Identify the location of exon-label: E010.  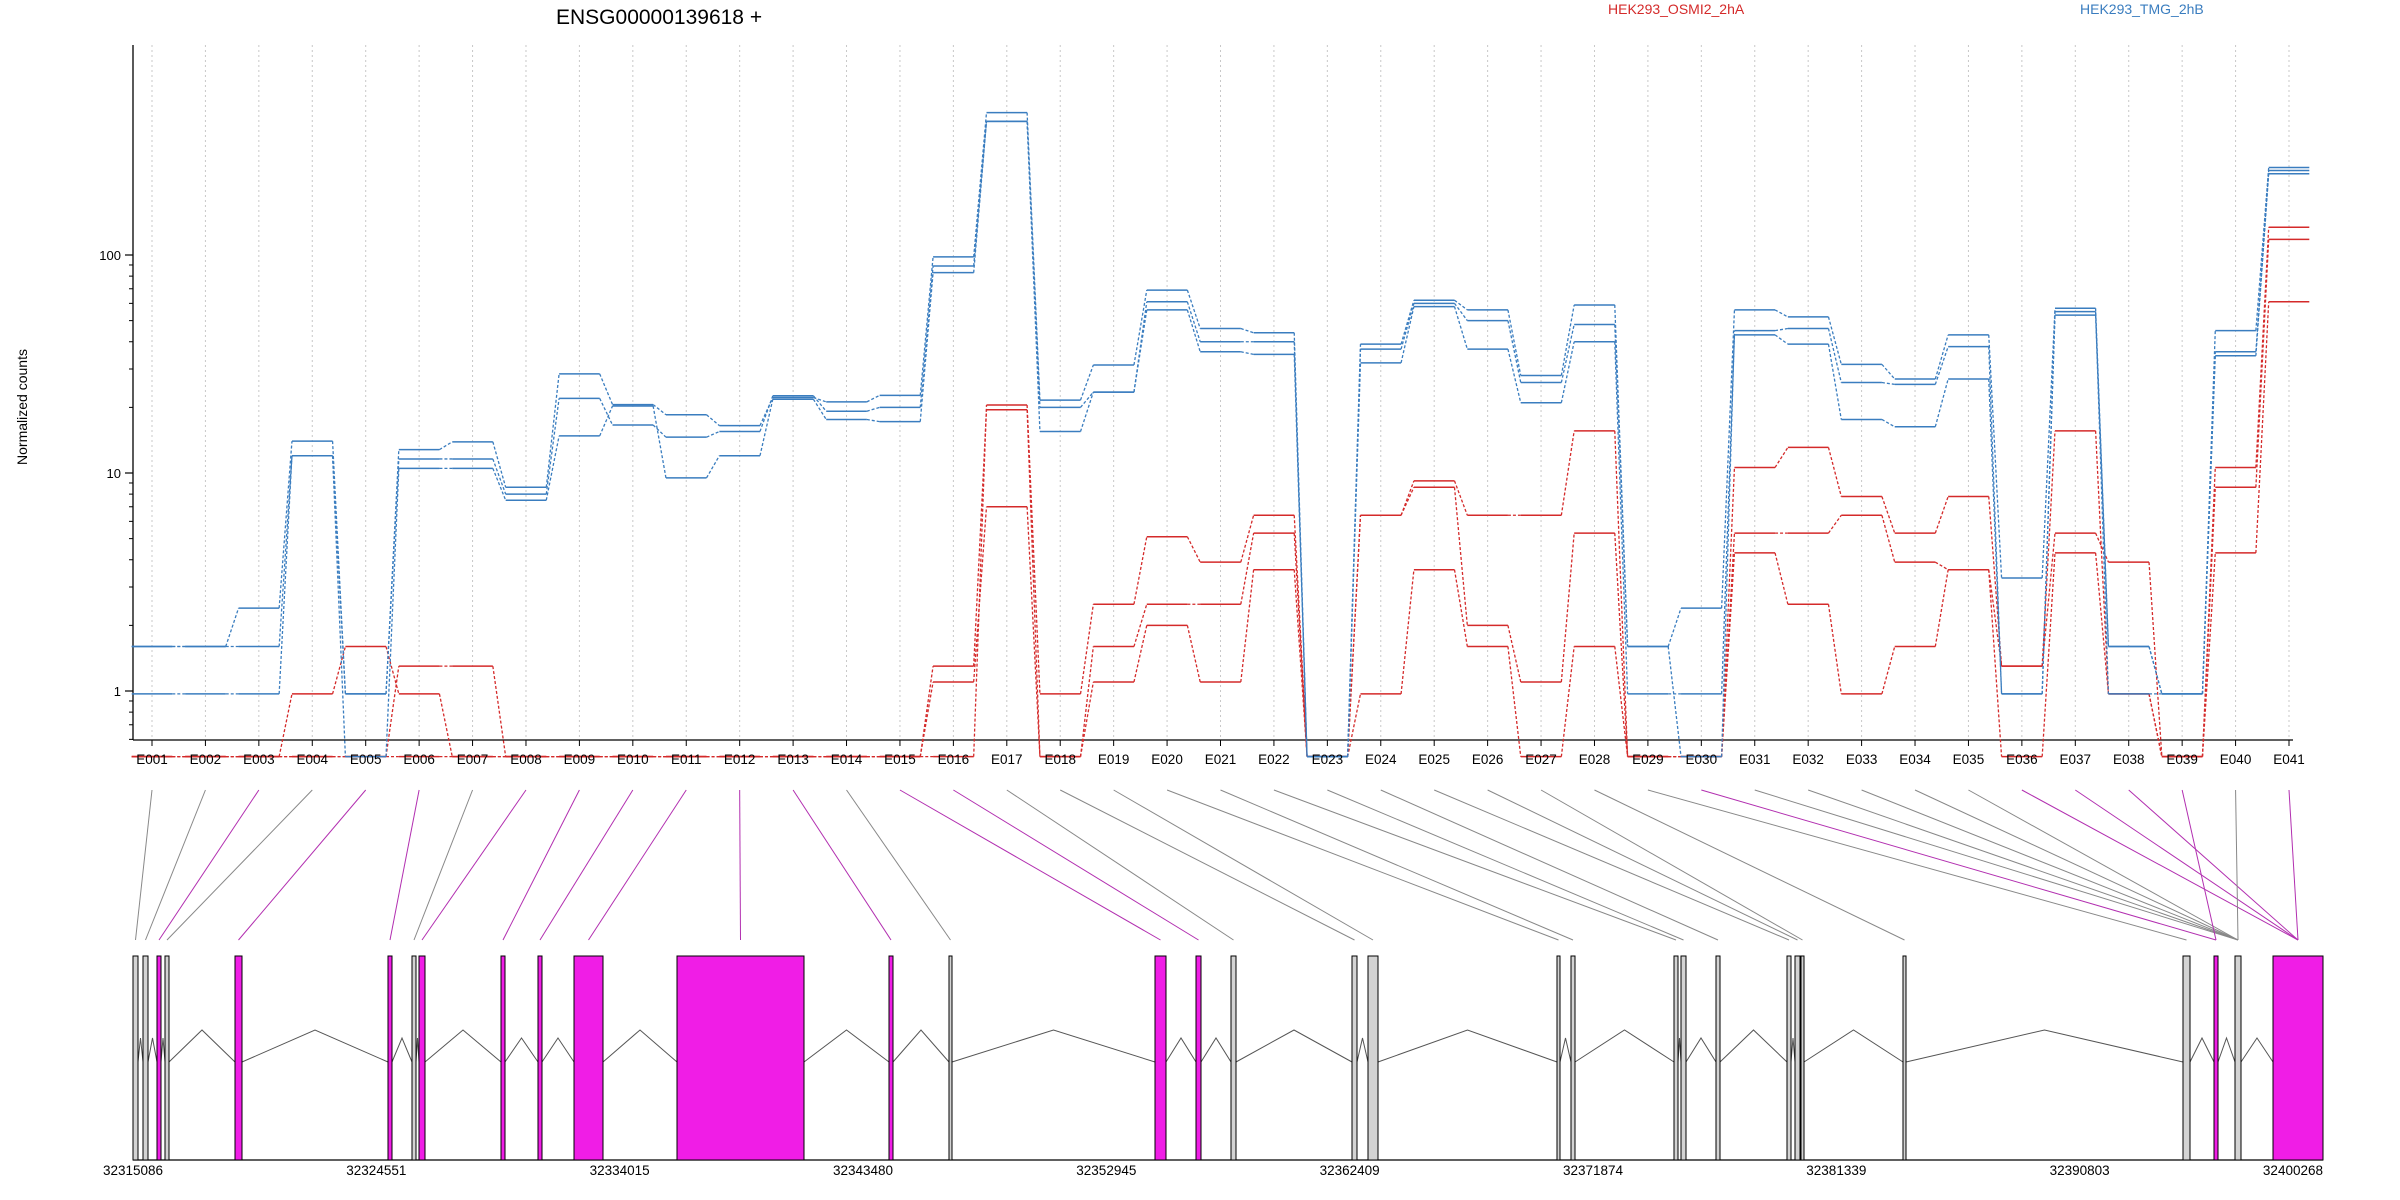
(633, 759).